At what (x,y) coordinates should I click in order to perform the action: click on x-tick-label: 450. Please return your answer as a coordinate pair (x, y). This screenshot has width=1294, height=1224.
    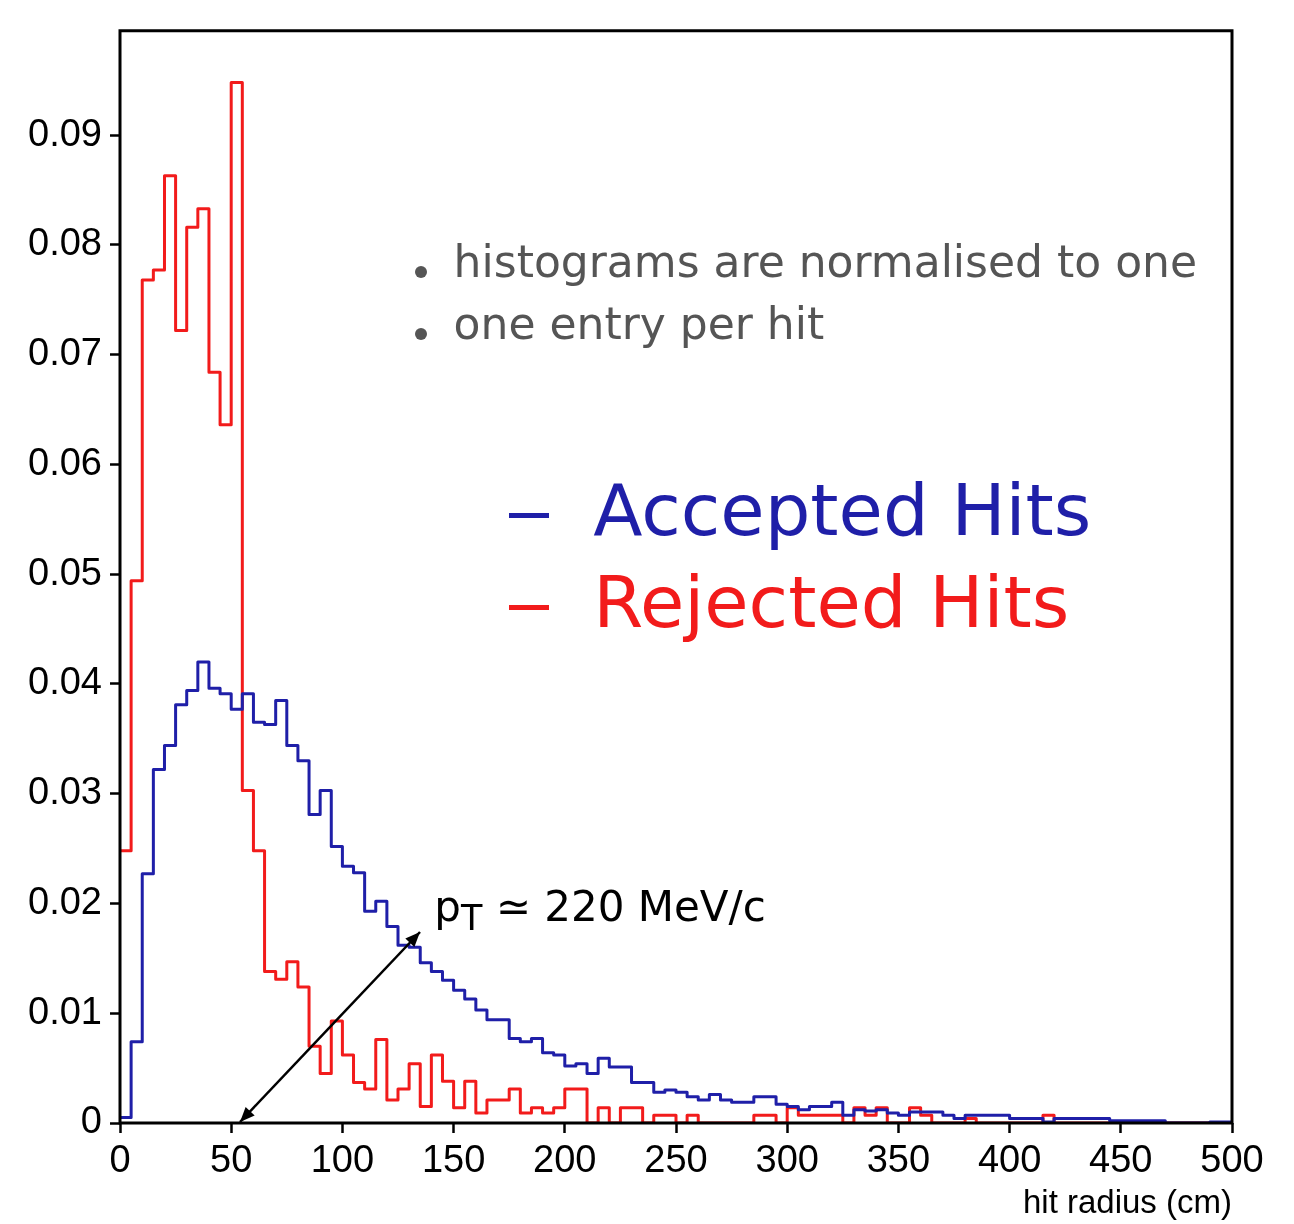
    Looking at the image, I should click on (1121, 1159).